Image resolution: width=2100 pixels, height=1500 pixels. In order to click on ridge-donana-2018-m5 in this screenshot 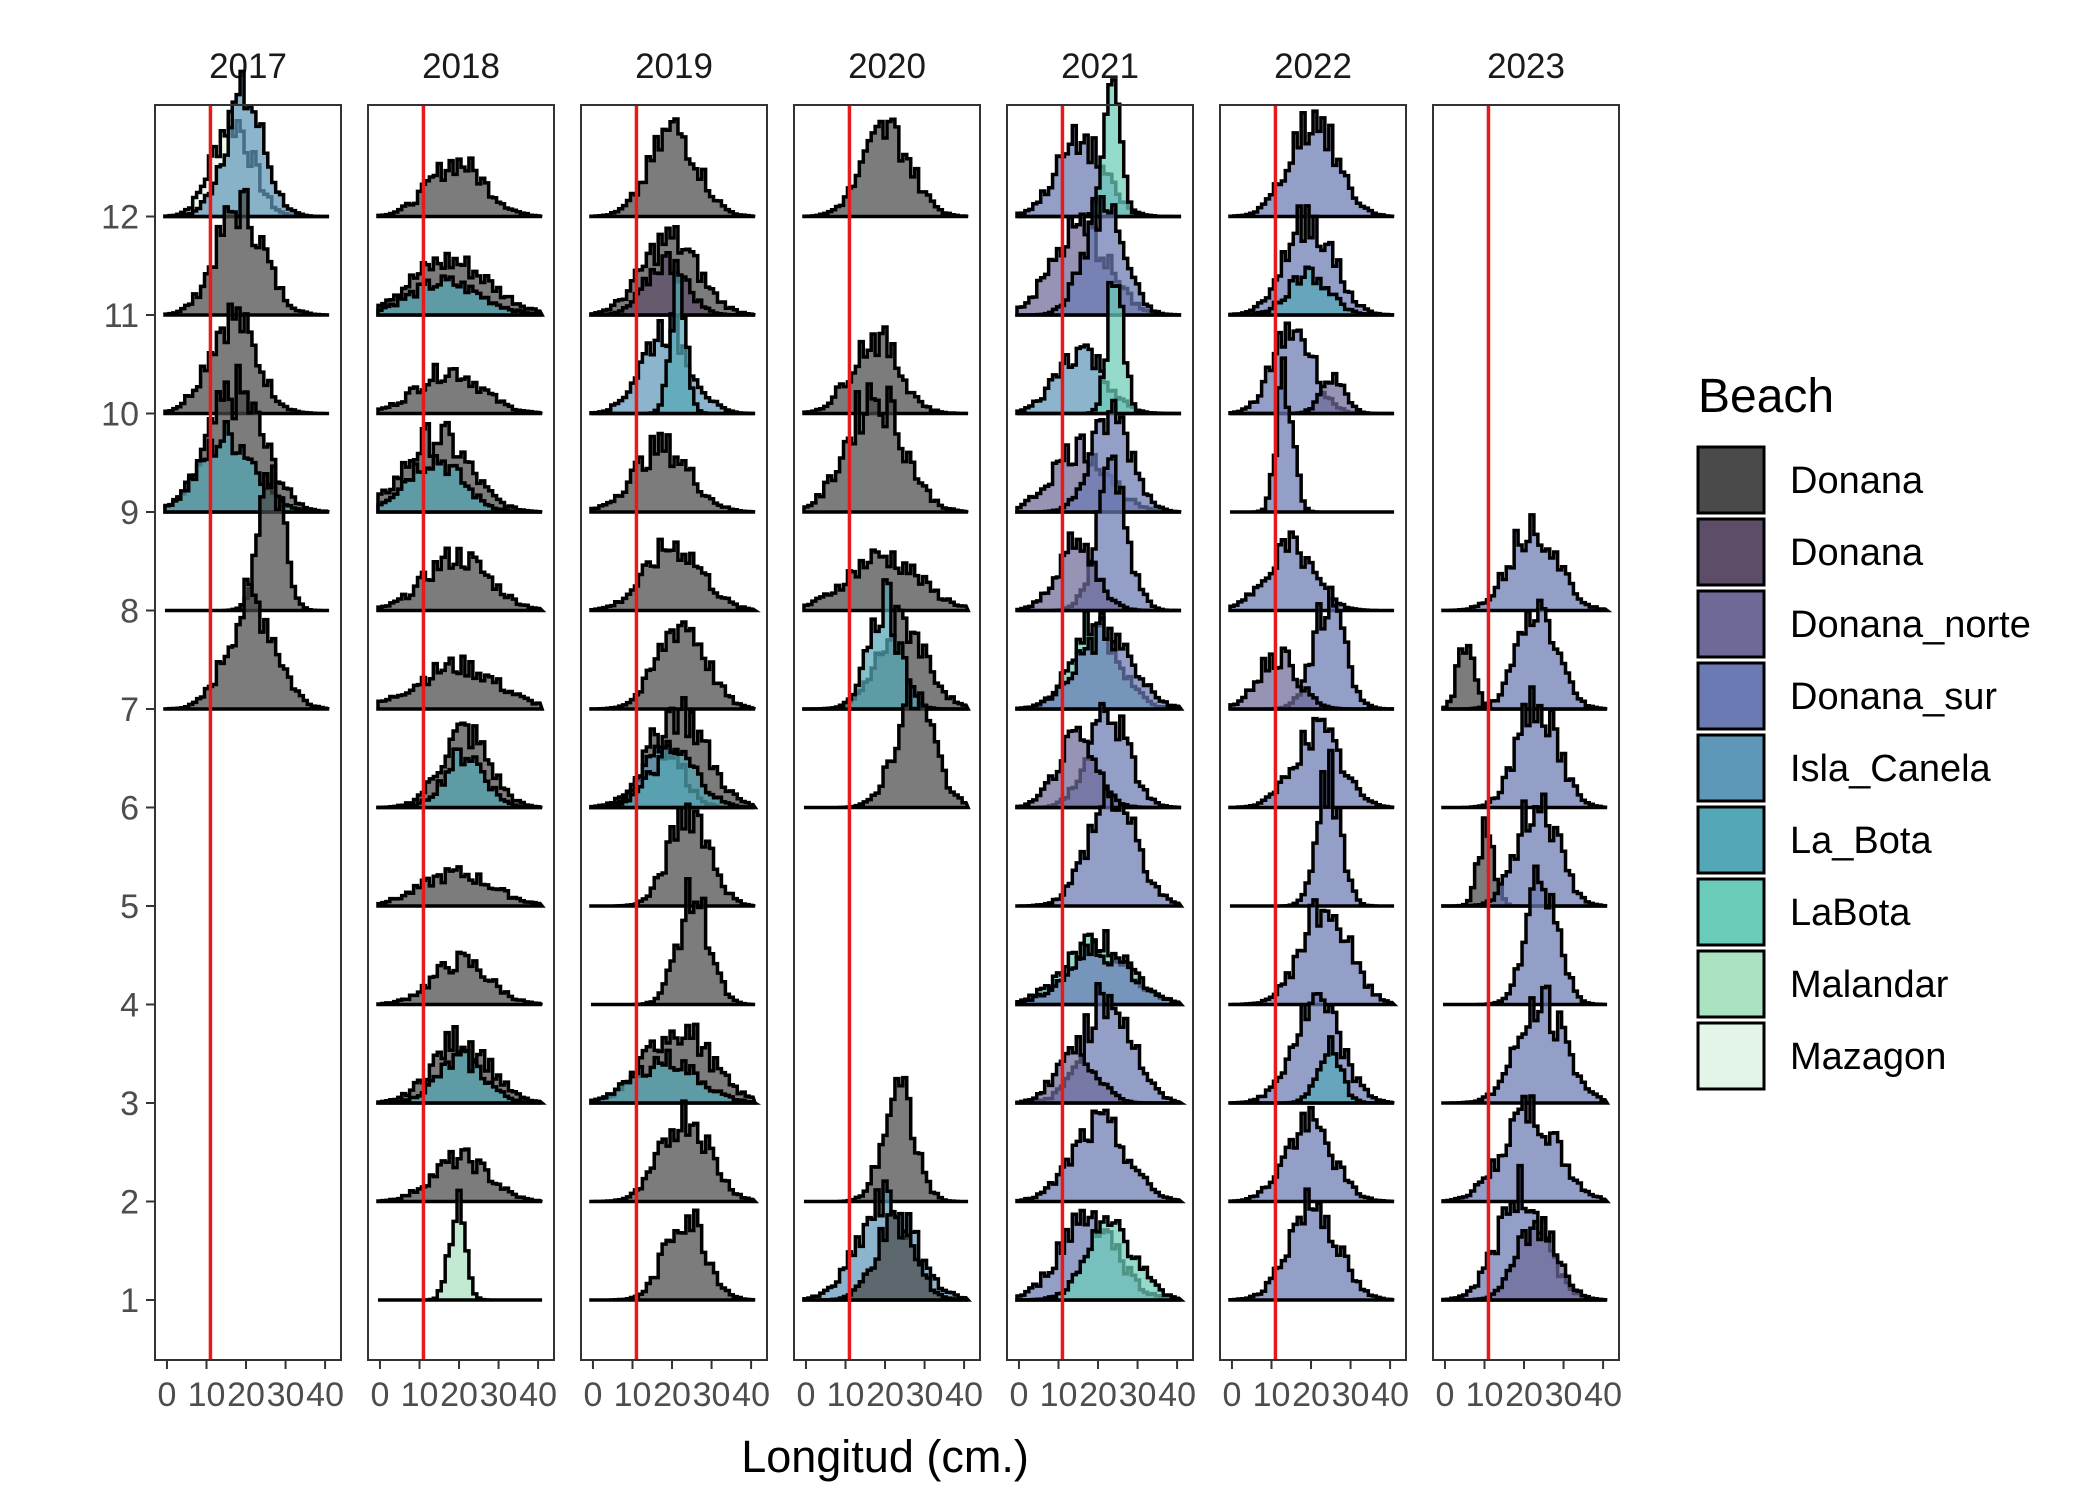, I will do `click(461, 886)`.